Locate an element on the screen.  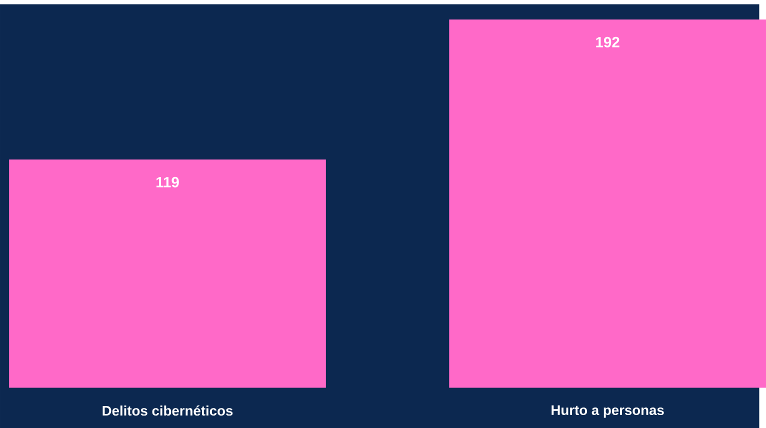
data-label: 119 is located at coordinates (167, 182).